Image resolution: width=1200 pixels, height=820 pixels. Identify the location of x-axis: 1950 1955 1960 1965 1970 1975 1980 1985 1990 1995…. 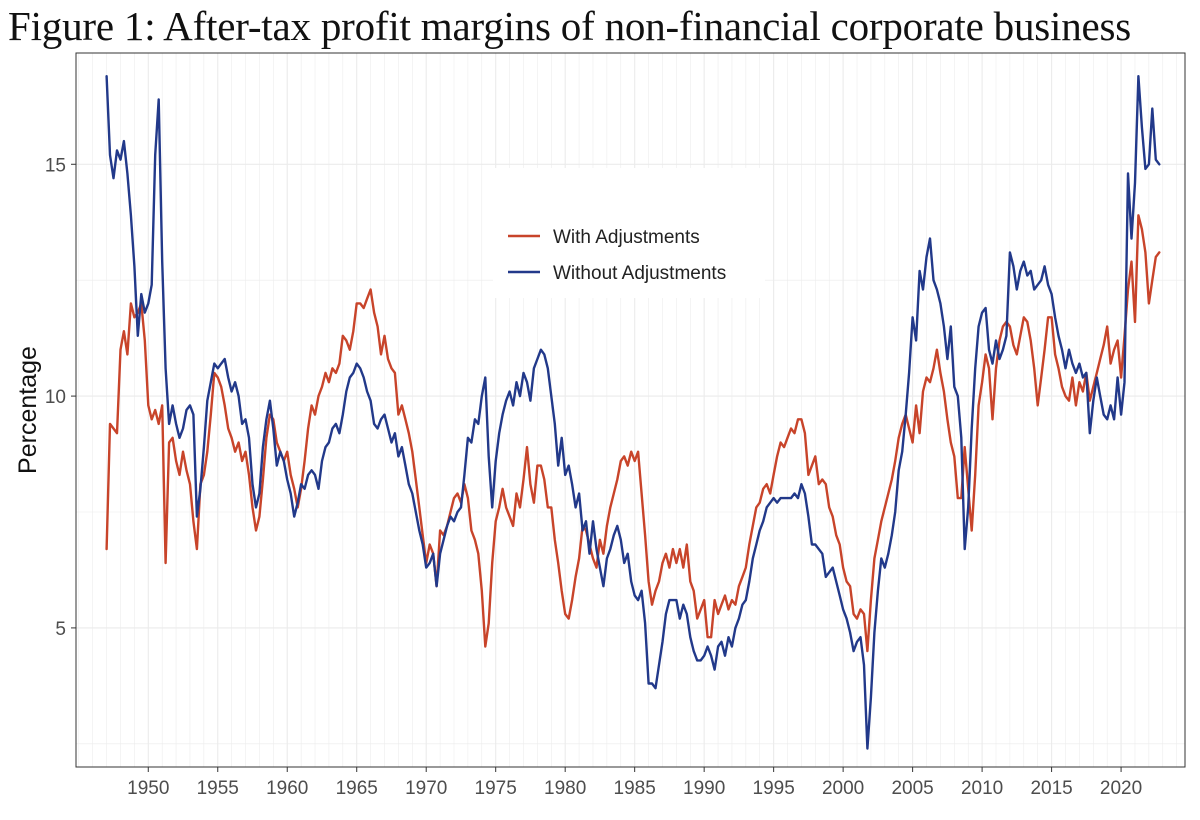
(634, 783).